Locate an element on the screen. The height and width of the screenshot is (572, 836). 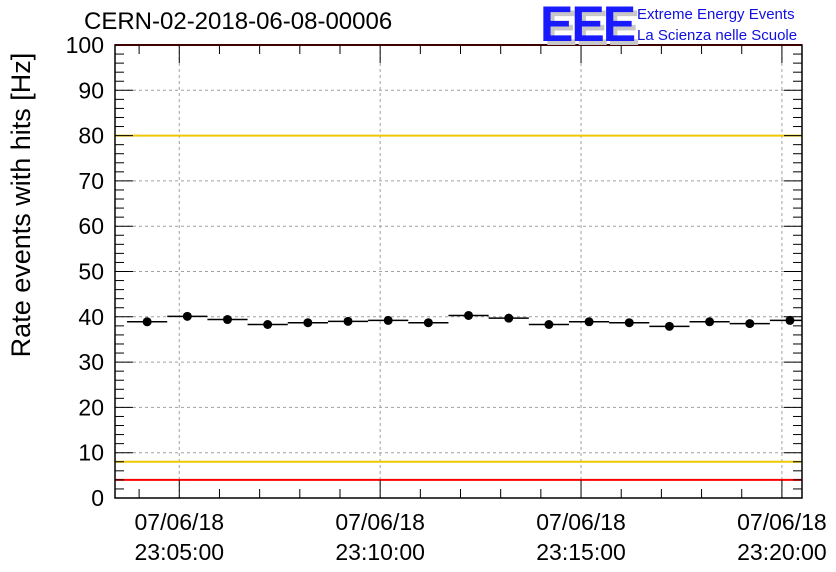
y-axis-label: Rate events with hits [Hz] is located at coordinates (21, 205).